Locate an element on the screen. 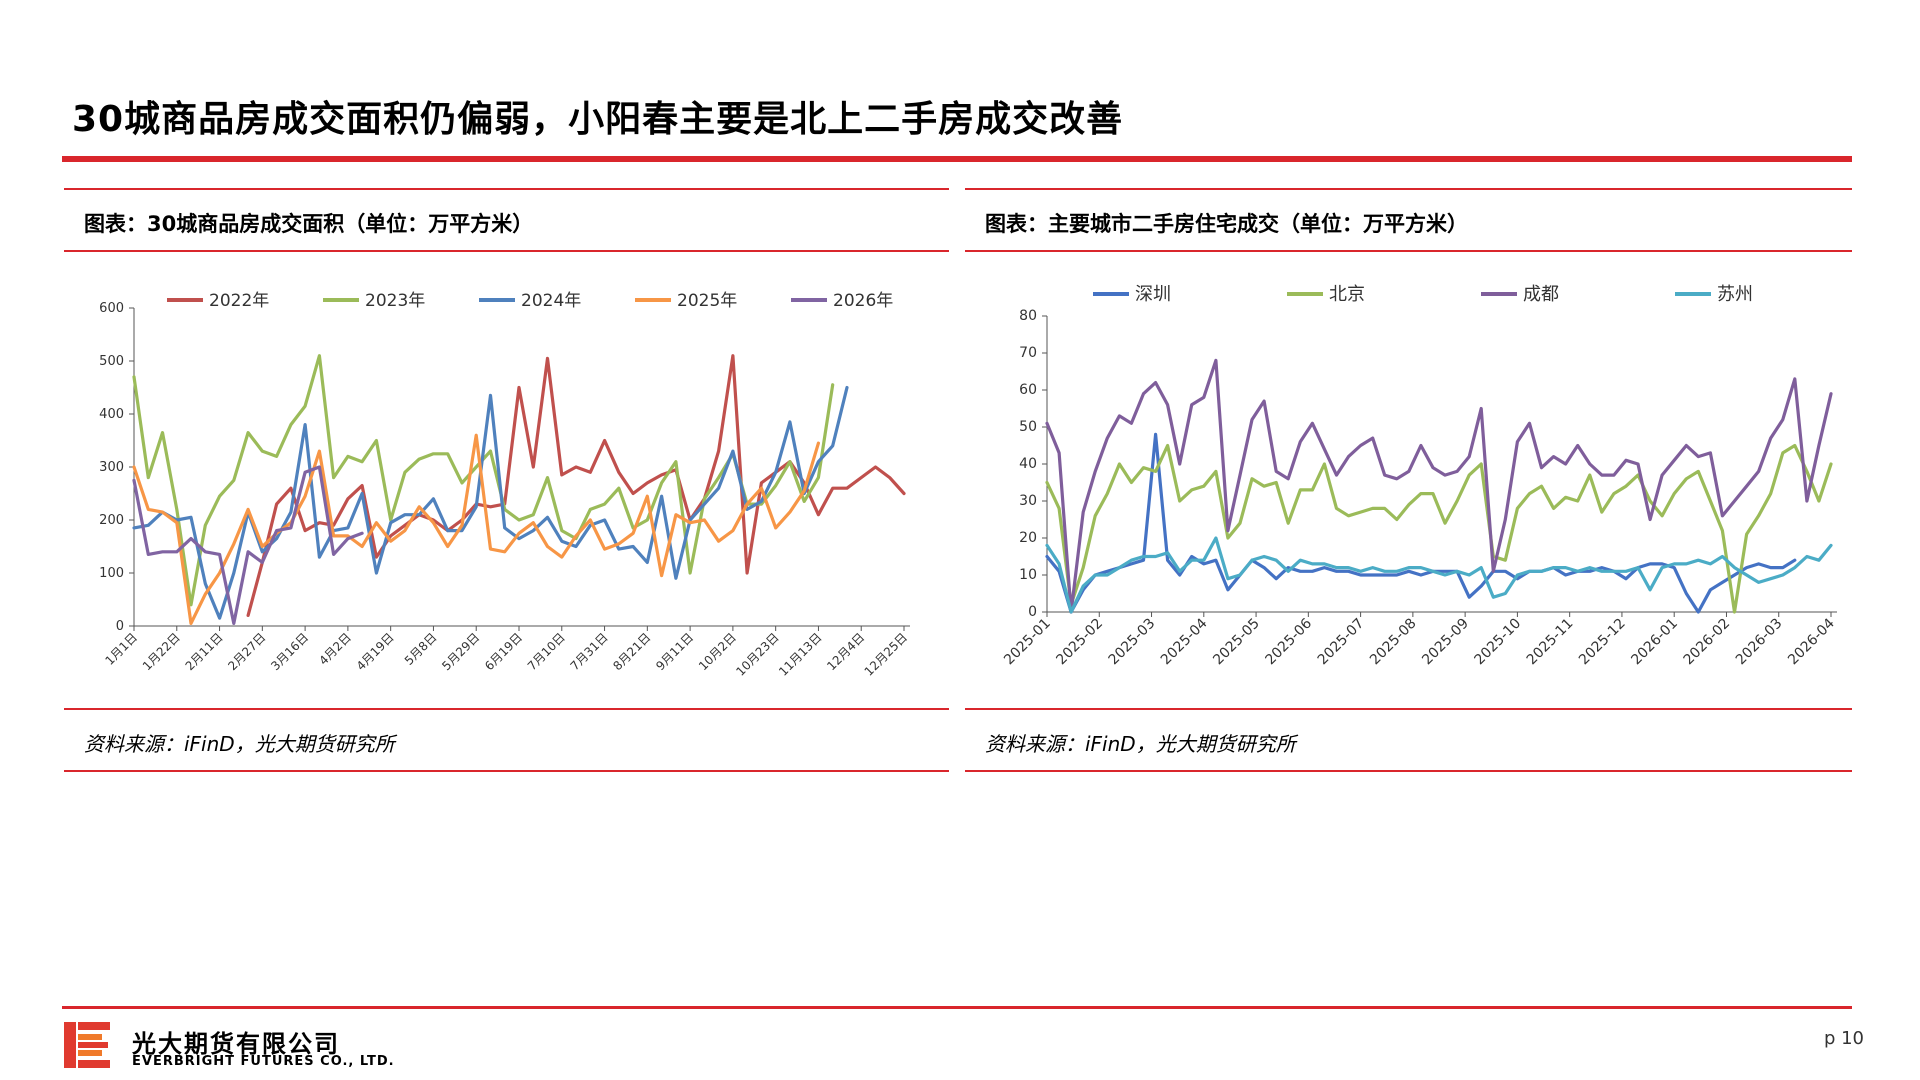 The width and height of the screenshot is (1920, 1080). x-tick-label: 7月31日 is located at coordinates (589, 651).